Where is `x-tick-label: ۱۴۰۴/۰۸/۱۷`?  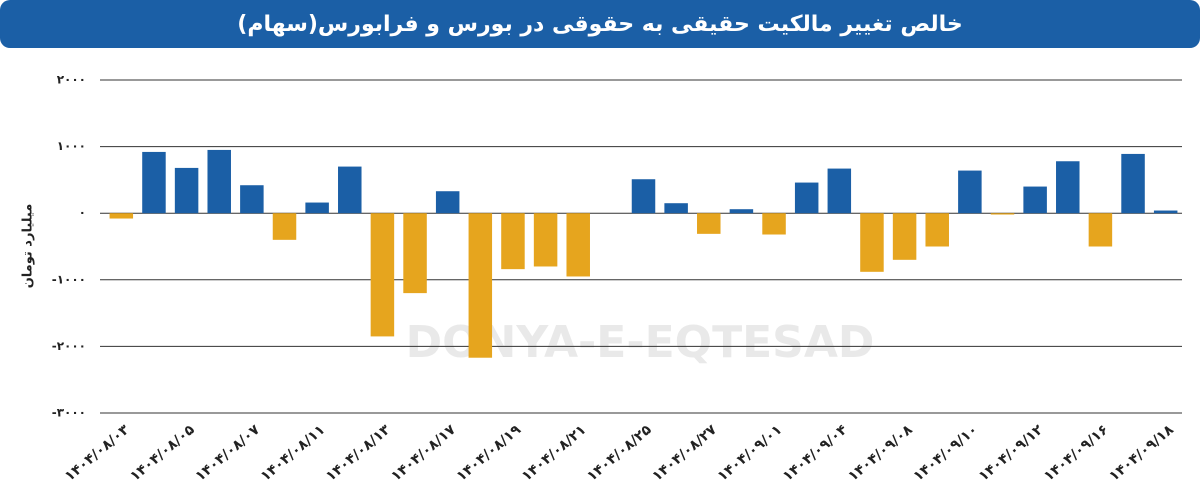 x-tick-label: ۱۴۰۴/۰۸/۱۷ is located at coordinates (423, 453).